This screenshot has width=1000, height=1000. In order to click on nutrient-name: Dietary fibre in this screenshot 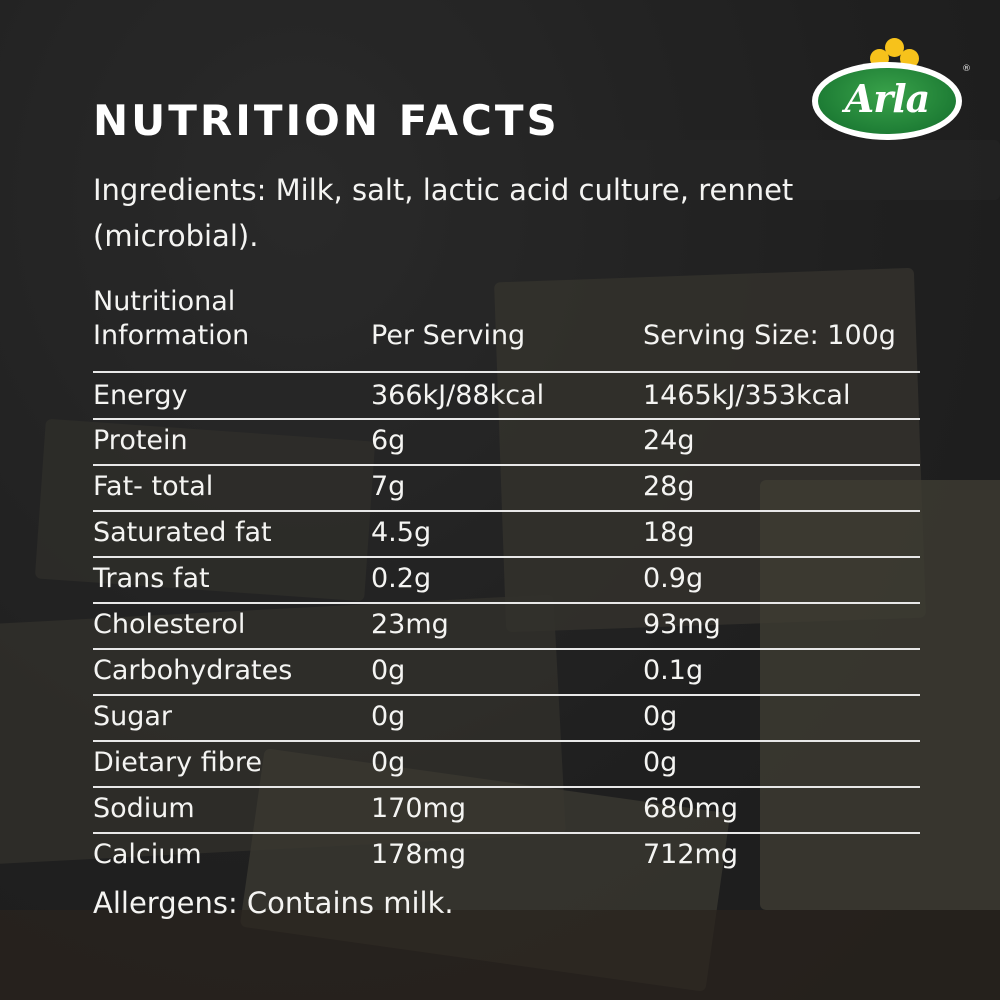, I will do `click(177, 762)`.